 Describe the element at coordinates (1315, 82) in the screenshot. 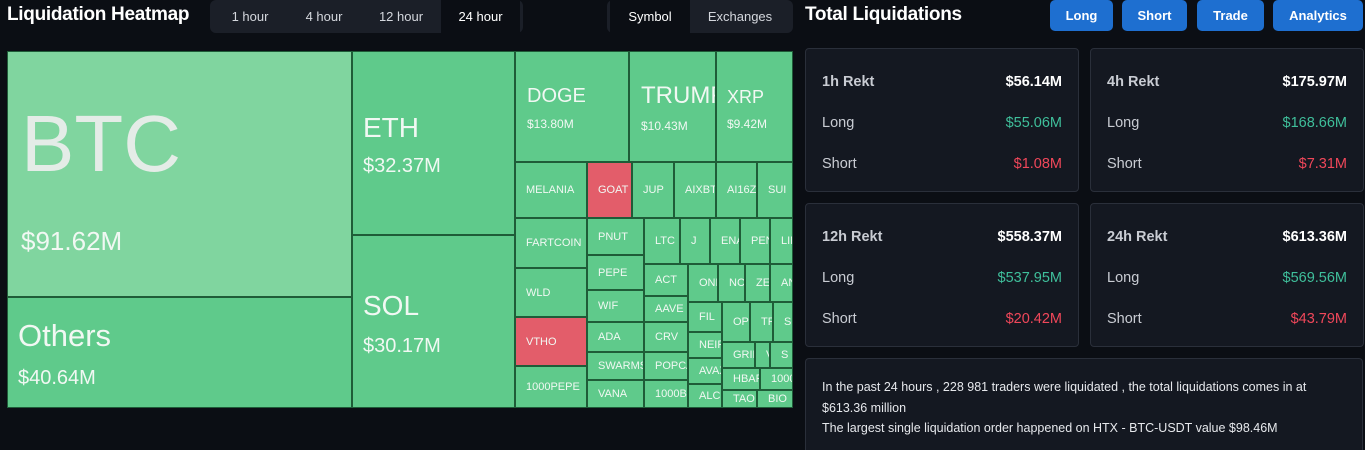

I see `stat-value: $175.97M` at that location.